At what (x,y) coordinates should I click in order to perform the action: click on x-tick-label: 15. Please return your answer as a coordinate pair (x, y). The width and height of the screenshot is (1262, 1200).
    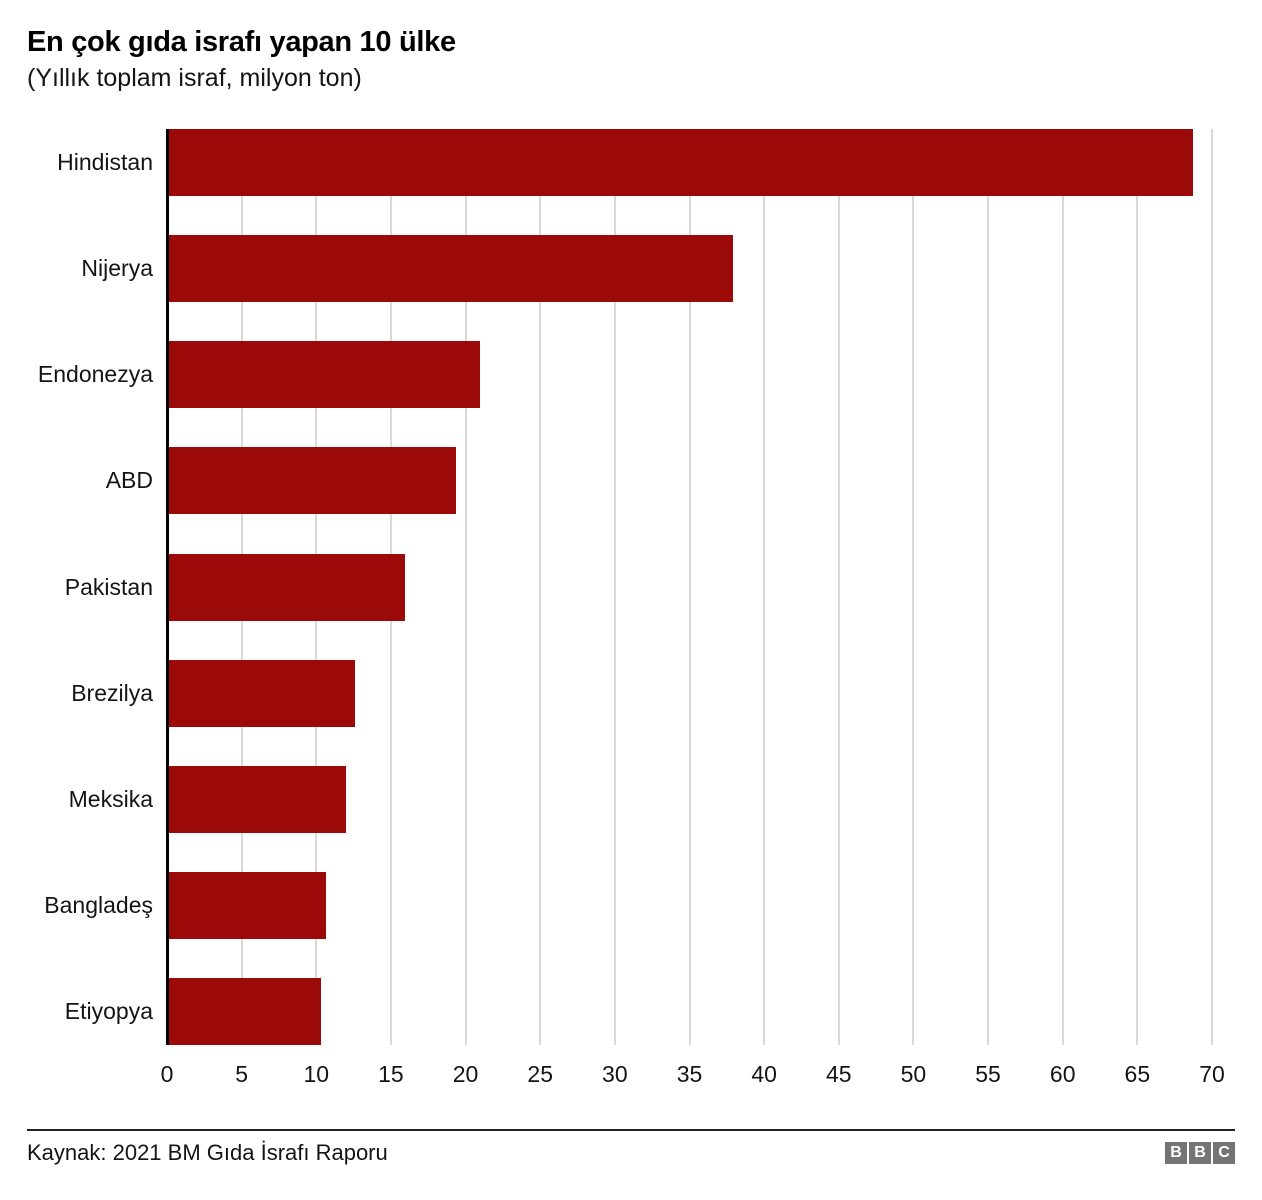
    Looking at the image, I should click on (391, 1074).